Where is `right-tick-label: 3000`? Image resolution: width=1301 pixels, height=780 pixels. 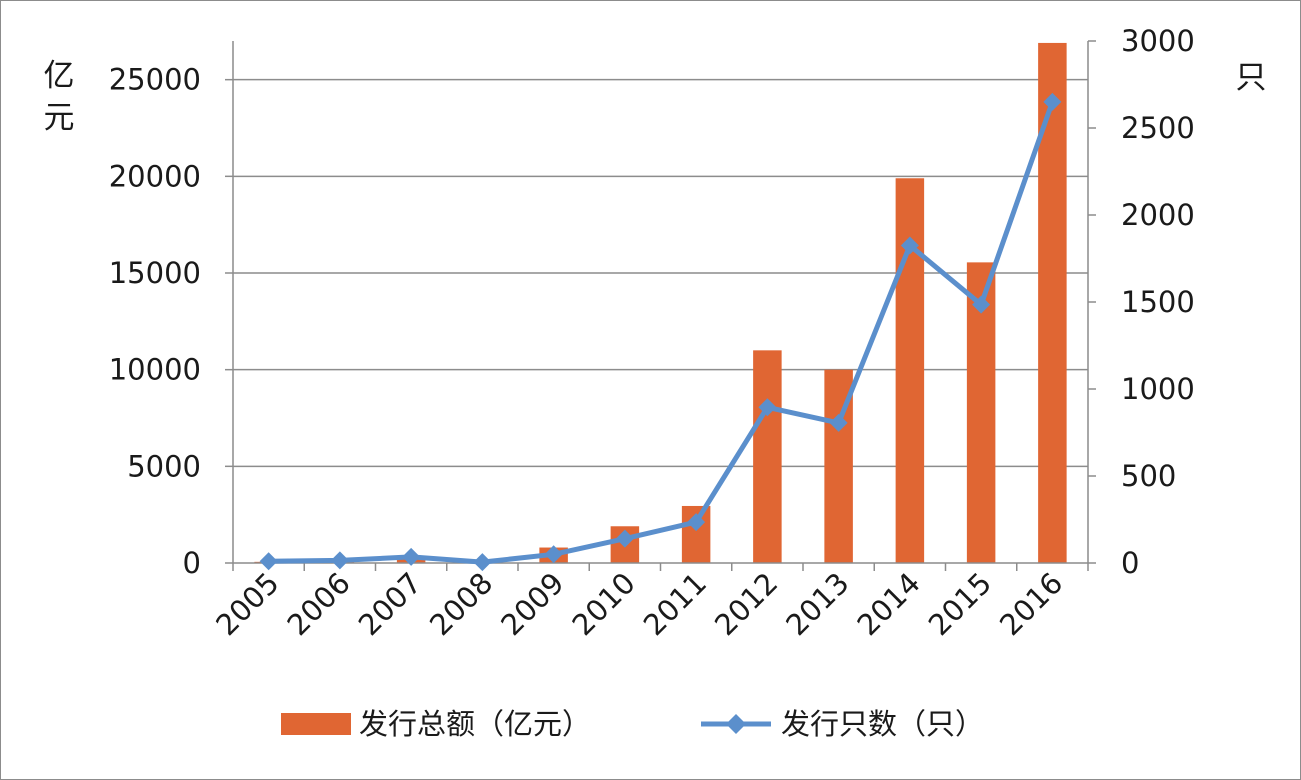 right-tick-label: 3000 is located at coordinates (1158, 41).